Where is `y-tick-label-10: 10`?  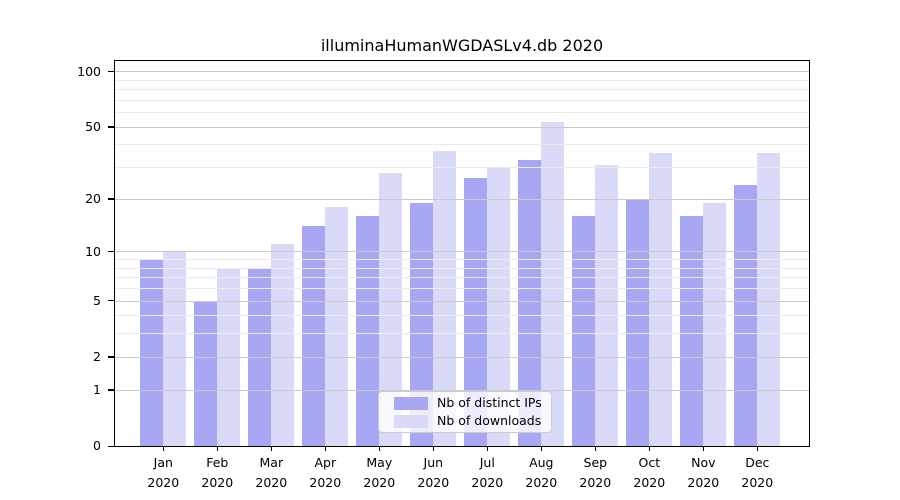 y-tick-label-10: 10 is located at coordinates (93, 251).